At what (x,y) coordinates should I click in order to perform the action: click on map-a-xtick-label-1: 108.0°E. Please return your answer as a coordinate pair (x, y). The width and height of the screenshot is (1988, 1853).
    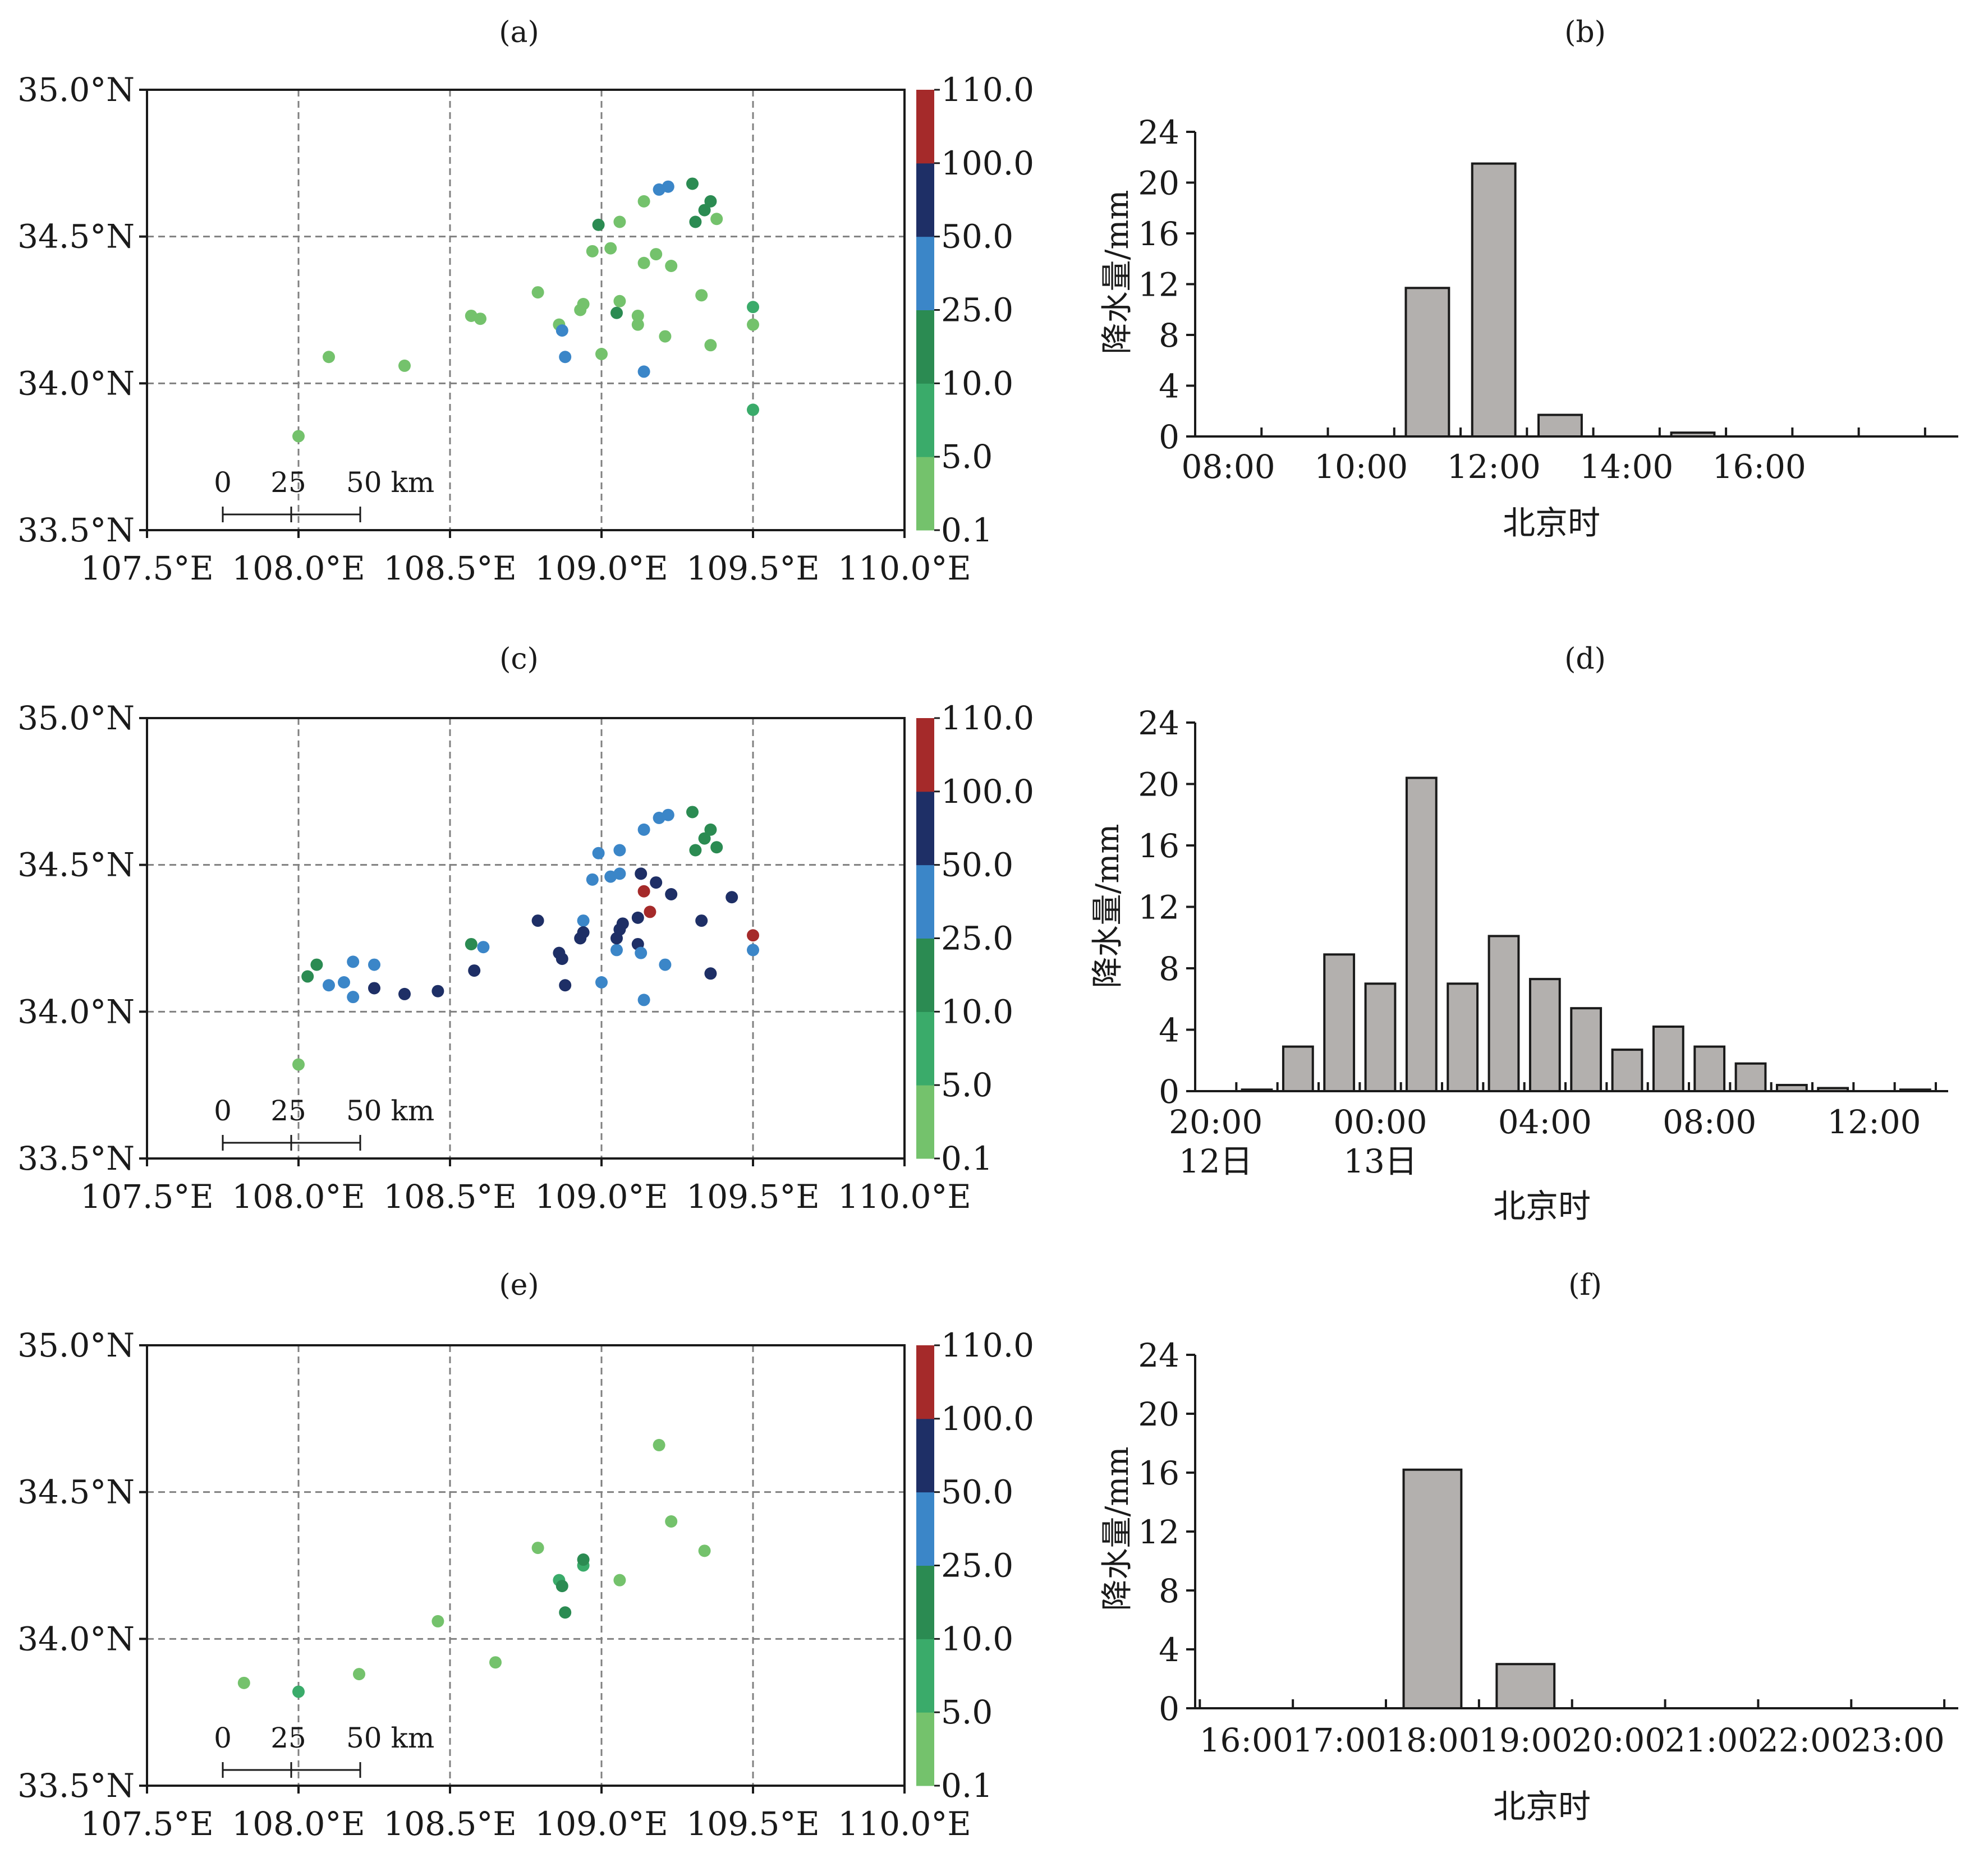
    Looking at the image, I should click on (298, 568).